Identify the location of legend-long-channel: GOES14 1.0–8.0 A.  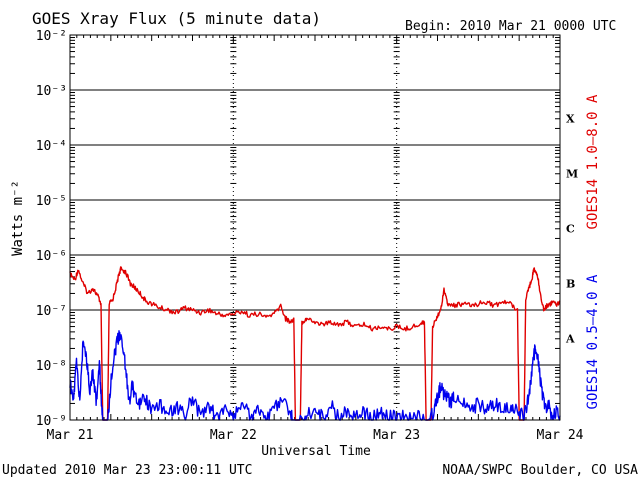
(593, 161).